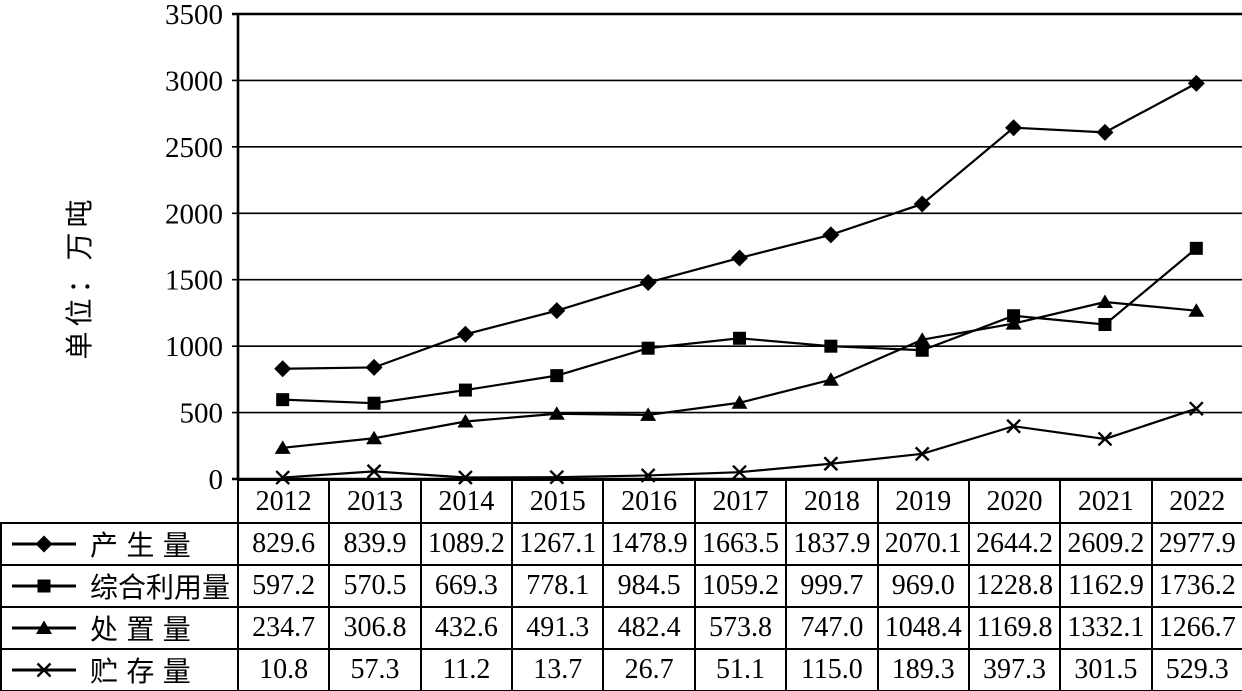 The height and width of the screenshot is (691, 1242). Describe the element at coordinates (283, 628) in the screenshot. I see `value-cell: 234.7` at that location.